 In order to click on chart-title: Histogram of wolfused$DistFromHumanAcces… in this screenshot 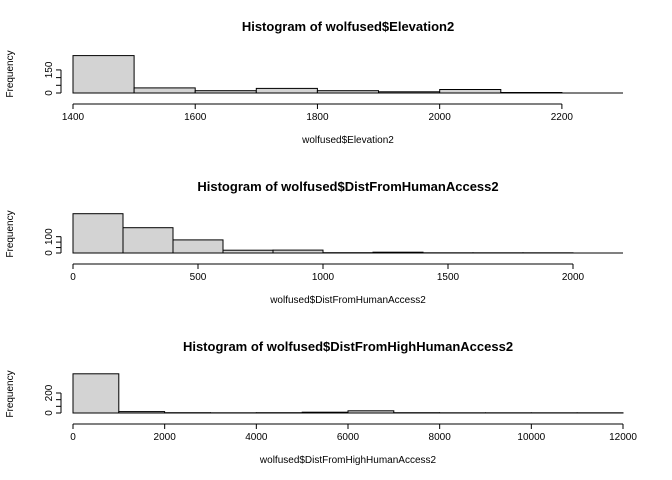, I will do `click(347, 186)`.